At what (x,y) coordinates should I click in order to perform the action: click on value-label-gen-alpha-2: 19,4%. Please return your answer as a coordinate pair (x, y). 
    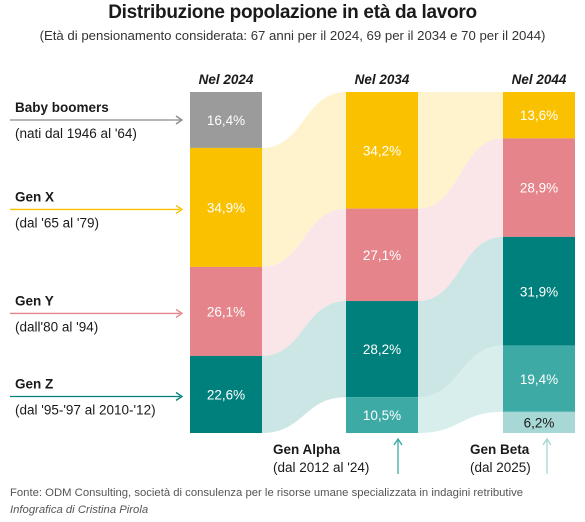
    Looking at the image, I should click on (539, 379).